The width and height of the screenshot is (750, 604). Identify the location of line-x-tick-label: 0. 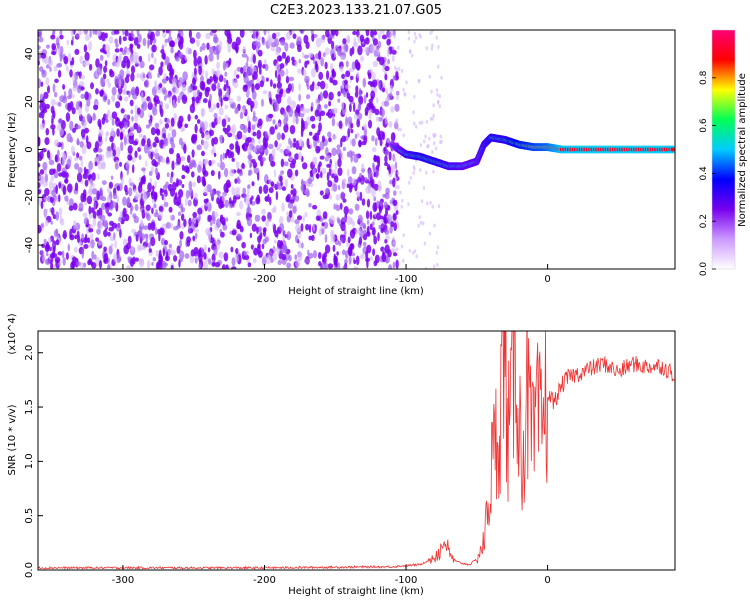
(547, 580).